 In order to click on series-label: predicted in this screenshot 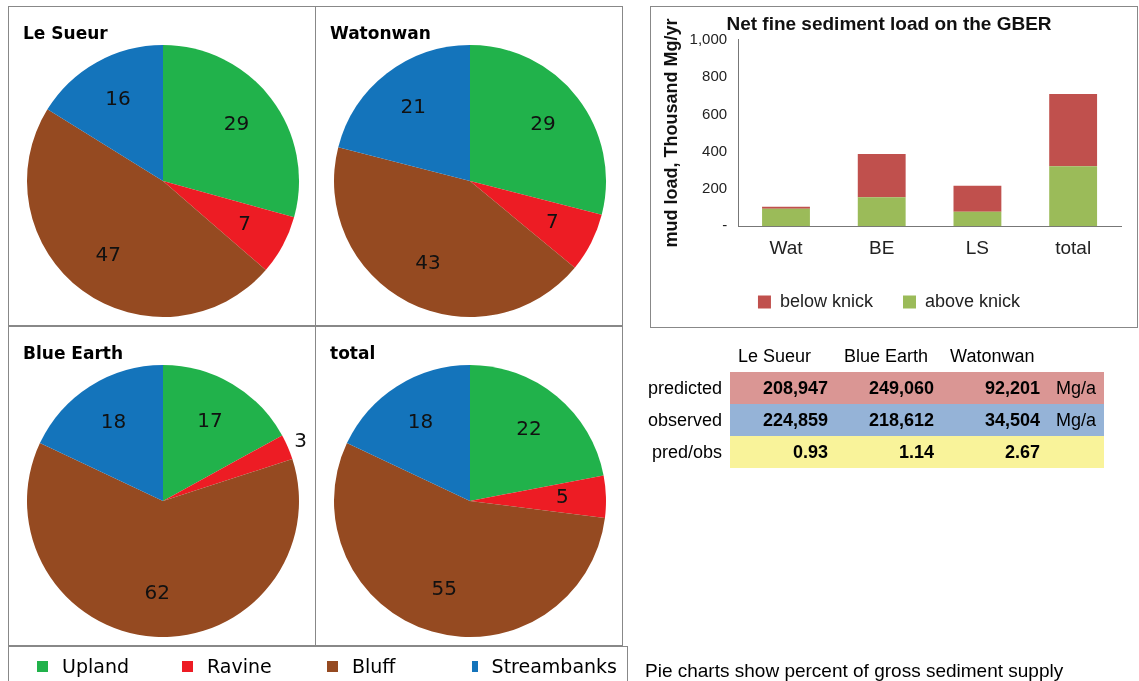, I will do `click(685, 388)`.